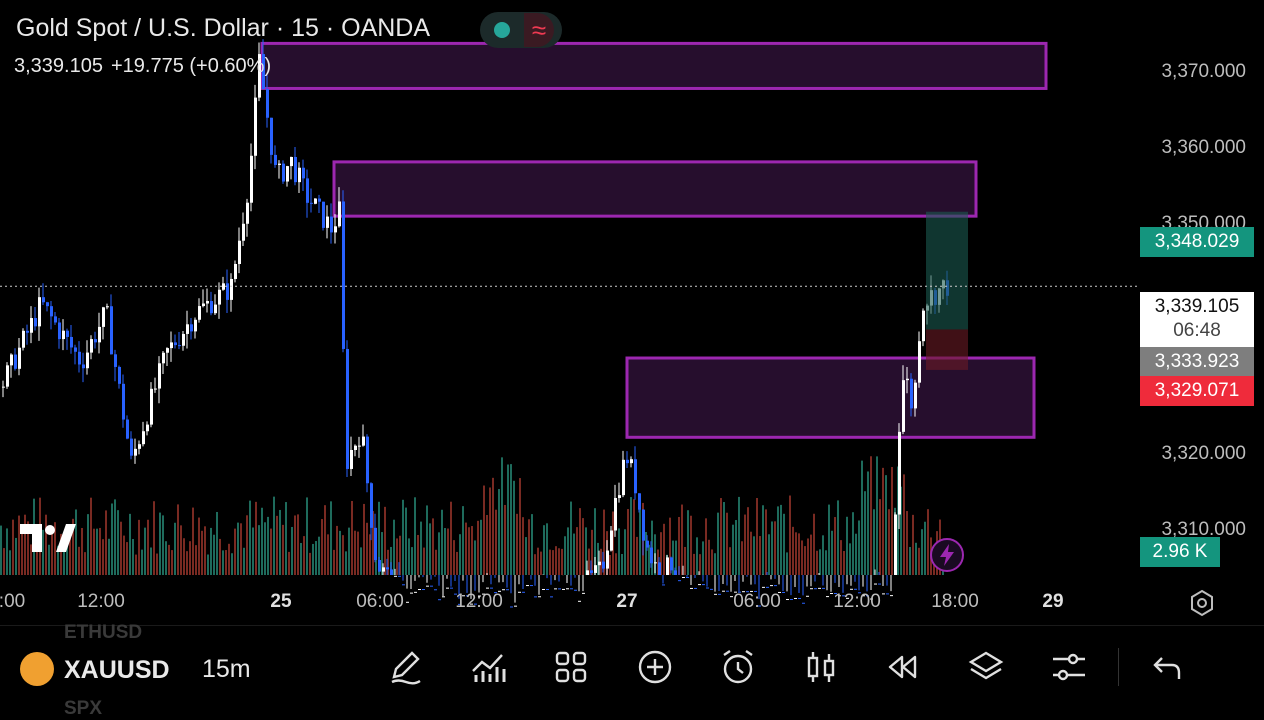 The height and width of the screenshot is (720, 1264). Describe the element at coordinates (226, 669) in the screenshot. I see `timeframe-selector: 15m` at that location.